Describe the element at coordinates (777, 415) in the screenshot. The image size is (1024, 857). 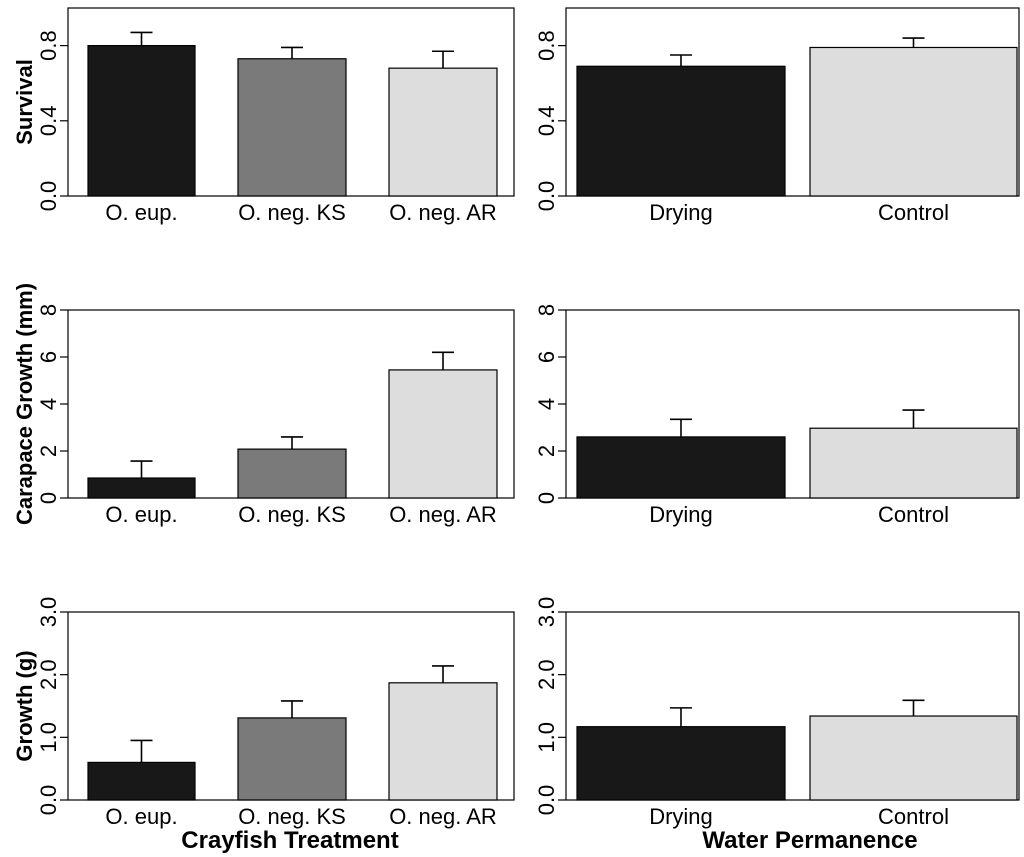
I see `panel-carapace-water: 0 2 4 6 8 Drying Control` at that location.